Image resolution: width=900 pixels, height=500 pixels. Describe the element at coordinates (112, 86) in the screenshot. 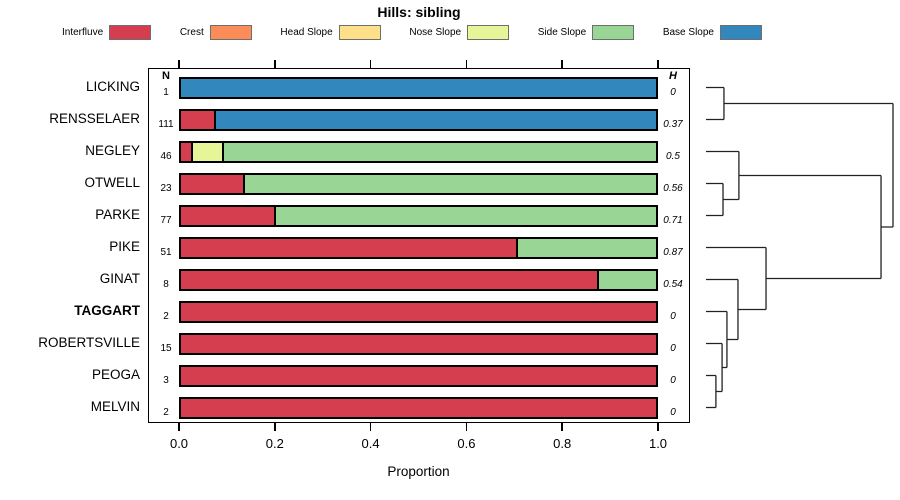

I see `category-label: LICKING` at that location.